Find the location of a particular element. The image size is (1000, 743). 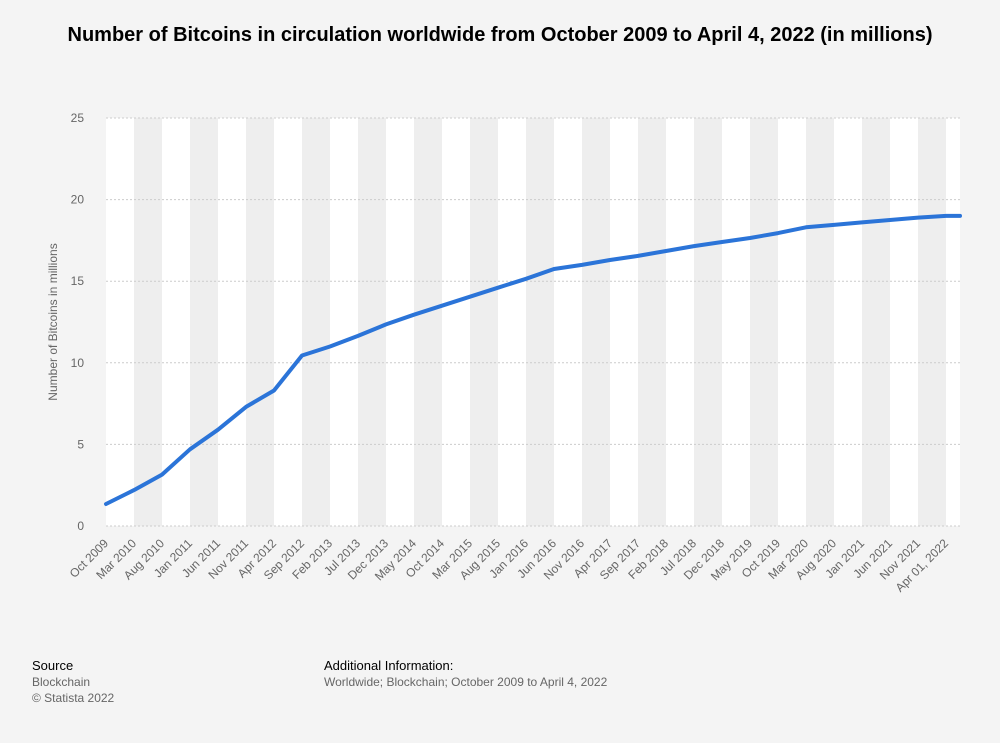

source-block: Source Blockchain © Statista 2022 is located at coordinates (73, 682).